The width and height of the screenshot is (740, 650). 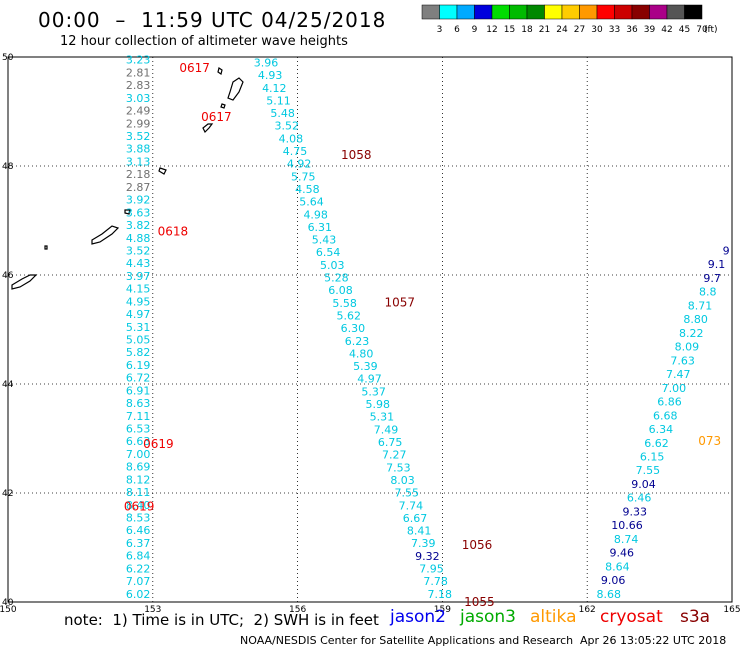 I want to click on pass-time-label: 1057, so click(x=399, y=302).